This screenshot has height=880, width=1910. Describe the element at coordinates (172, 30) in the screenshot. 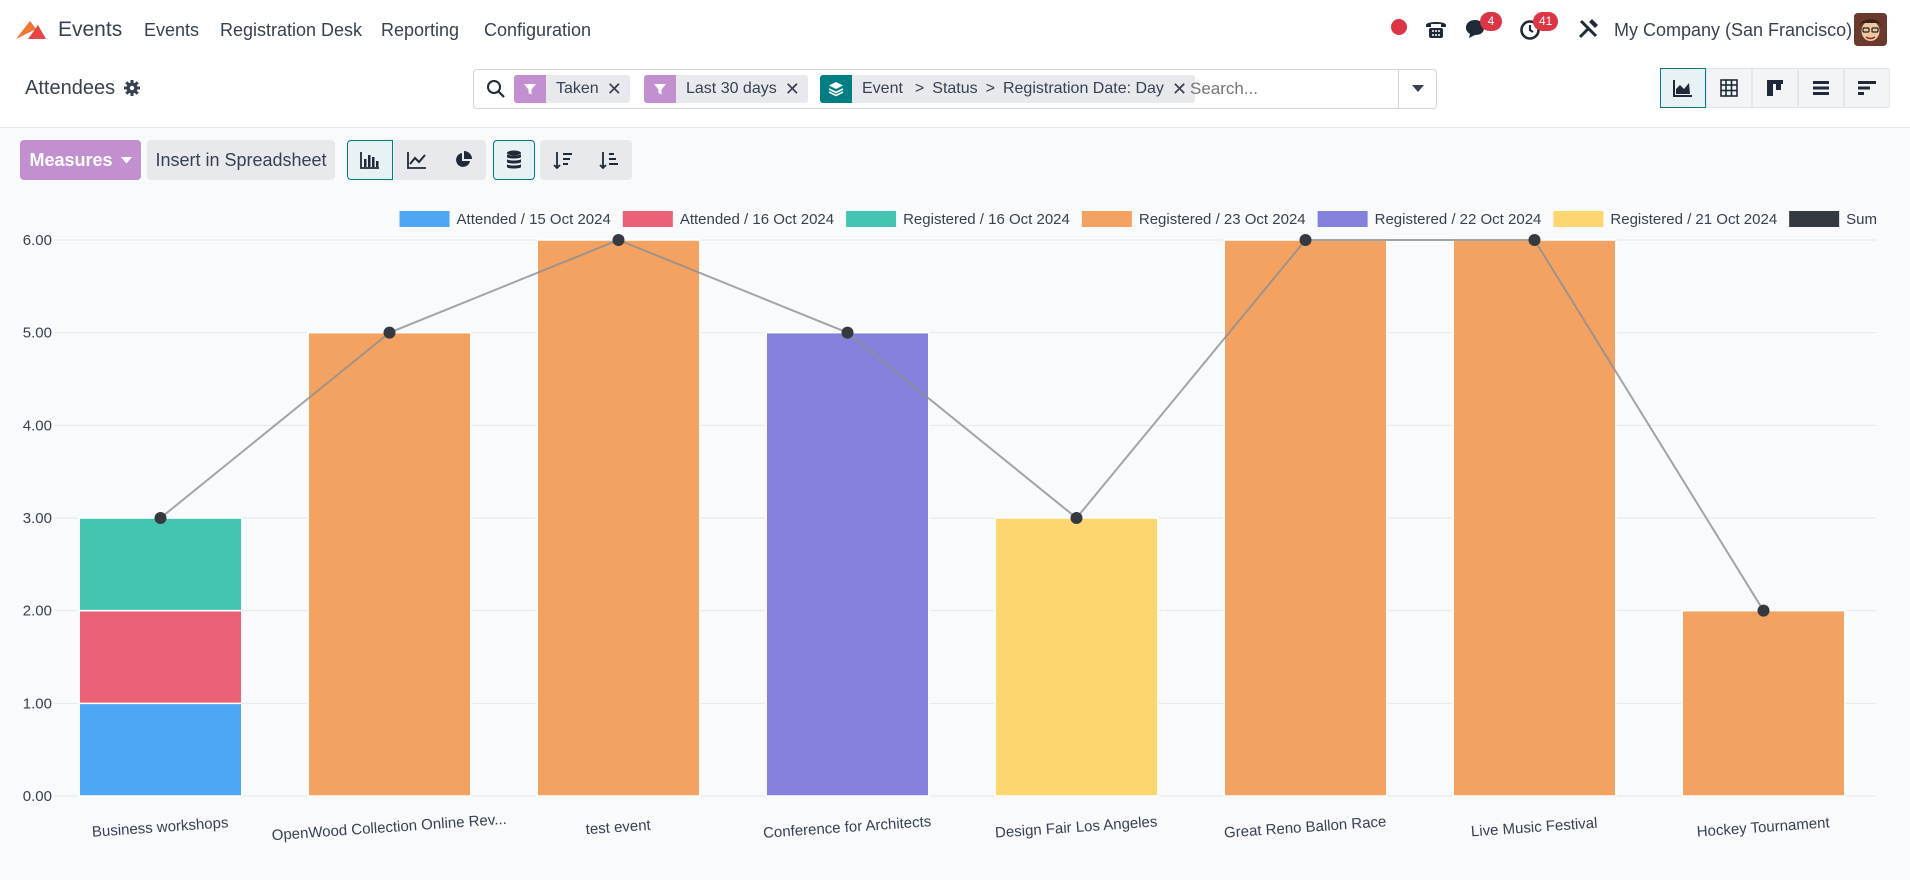

I see `menu-item-events: Events` at that location.